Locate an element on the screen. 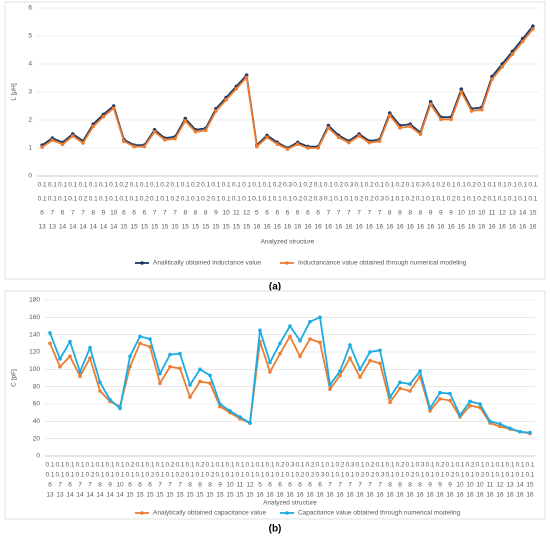 The image size is (550, 541). y-axis-title: C [pF] is located at coordinates (14, 378).